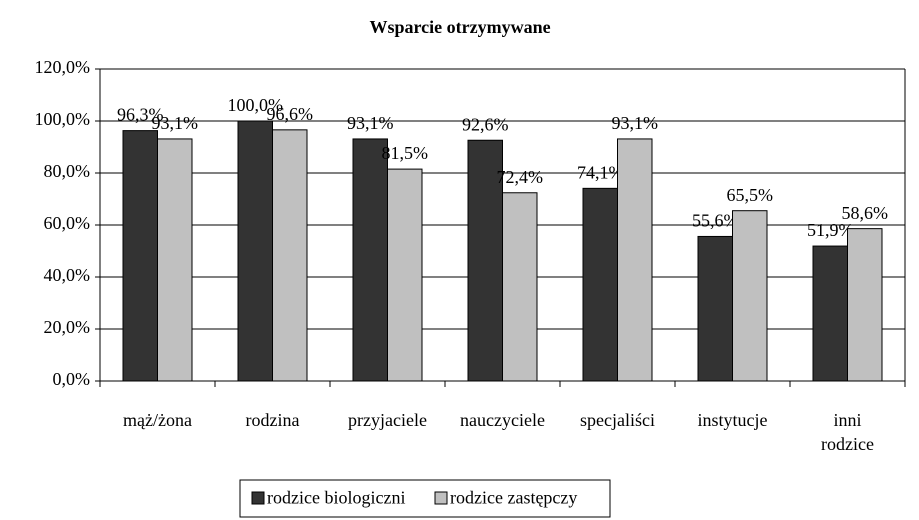 Image resolution: width=919 pixels, height=520 pixels. What do you see at coordinates (272, 420) in the screenshot?
I see `x-tick-label: rodzina` at bounding box center [272, 420].